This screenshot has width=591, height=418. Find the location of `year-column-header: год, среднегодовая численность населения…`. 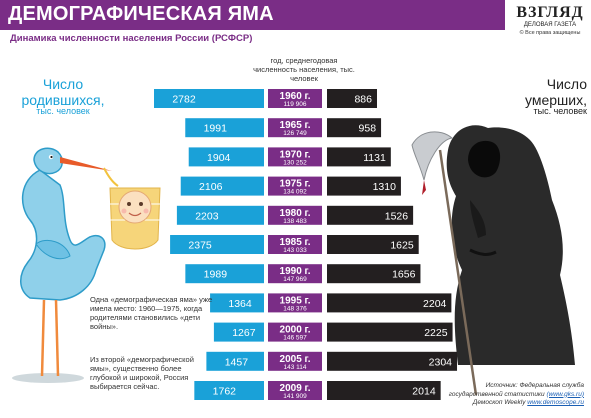

year-column-header: год, среднегодовая численность населения… is located at coordinates (304, 69).